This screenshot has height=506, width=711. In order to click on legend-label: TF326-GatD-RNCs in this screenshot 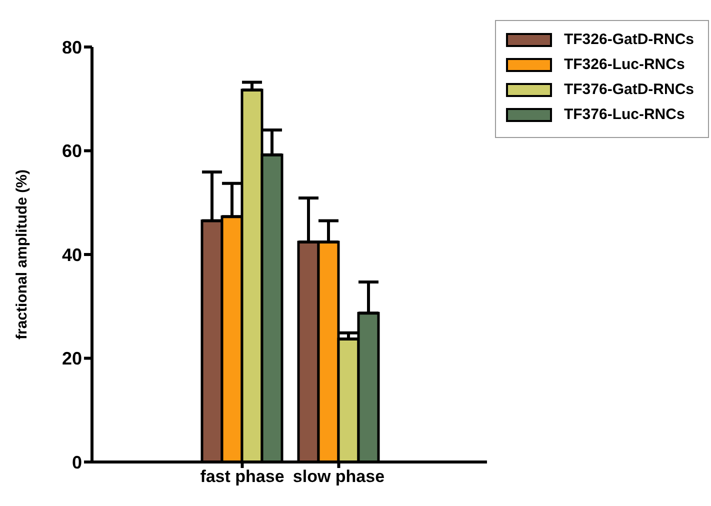, I will do `click(629, 39)`.